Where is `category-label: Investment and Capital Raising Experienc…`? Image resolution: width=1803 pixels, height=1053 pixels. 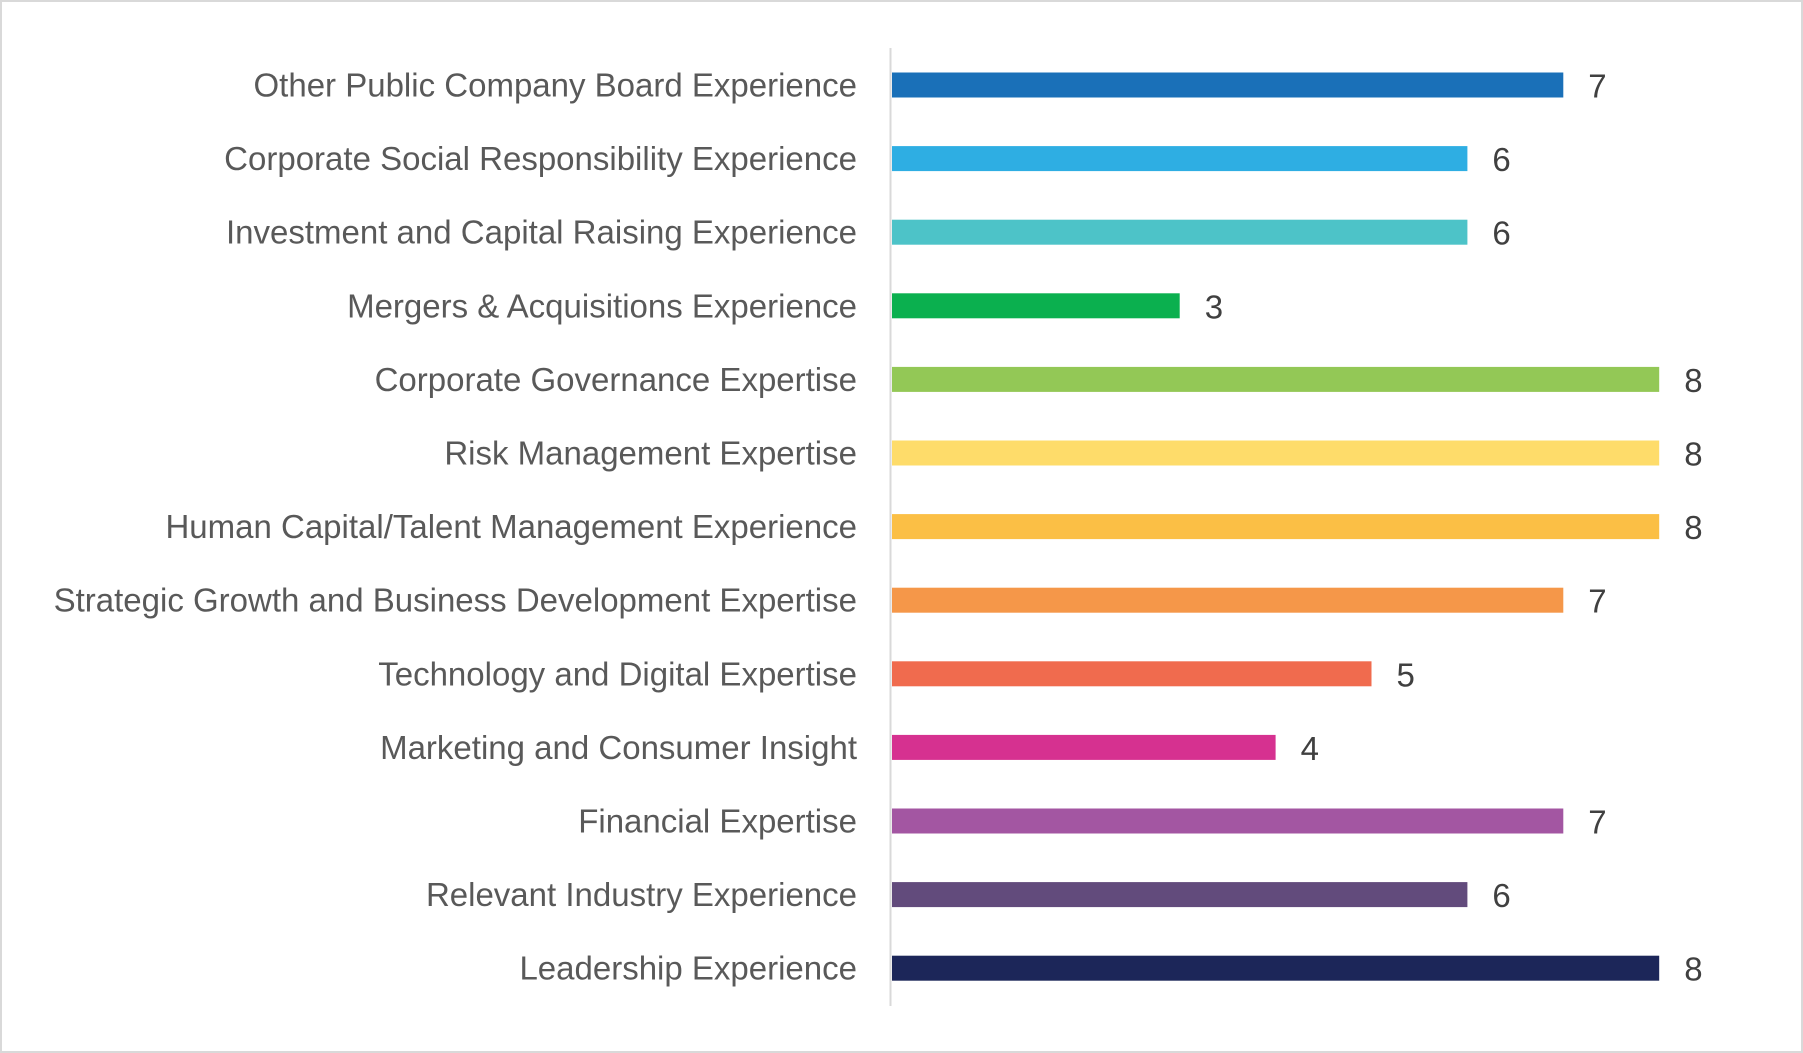
category-label: Investment and Capital Raising Experienc… is located at coordinates (541, 232).